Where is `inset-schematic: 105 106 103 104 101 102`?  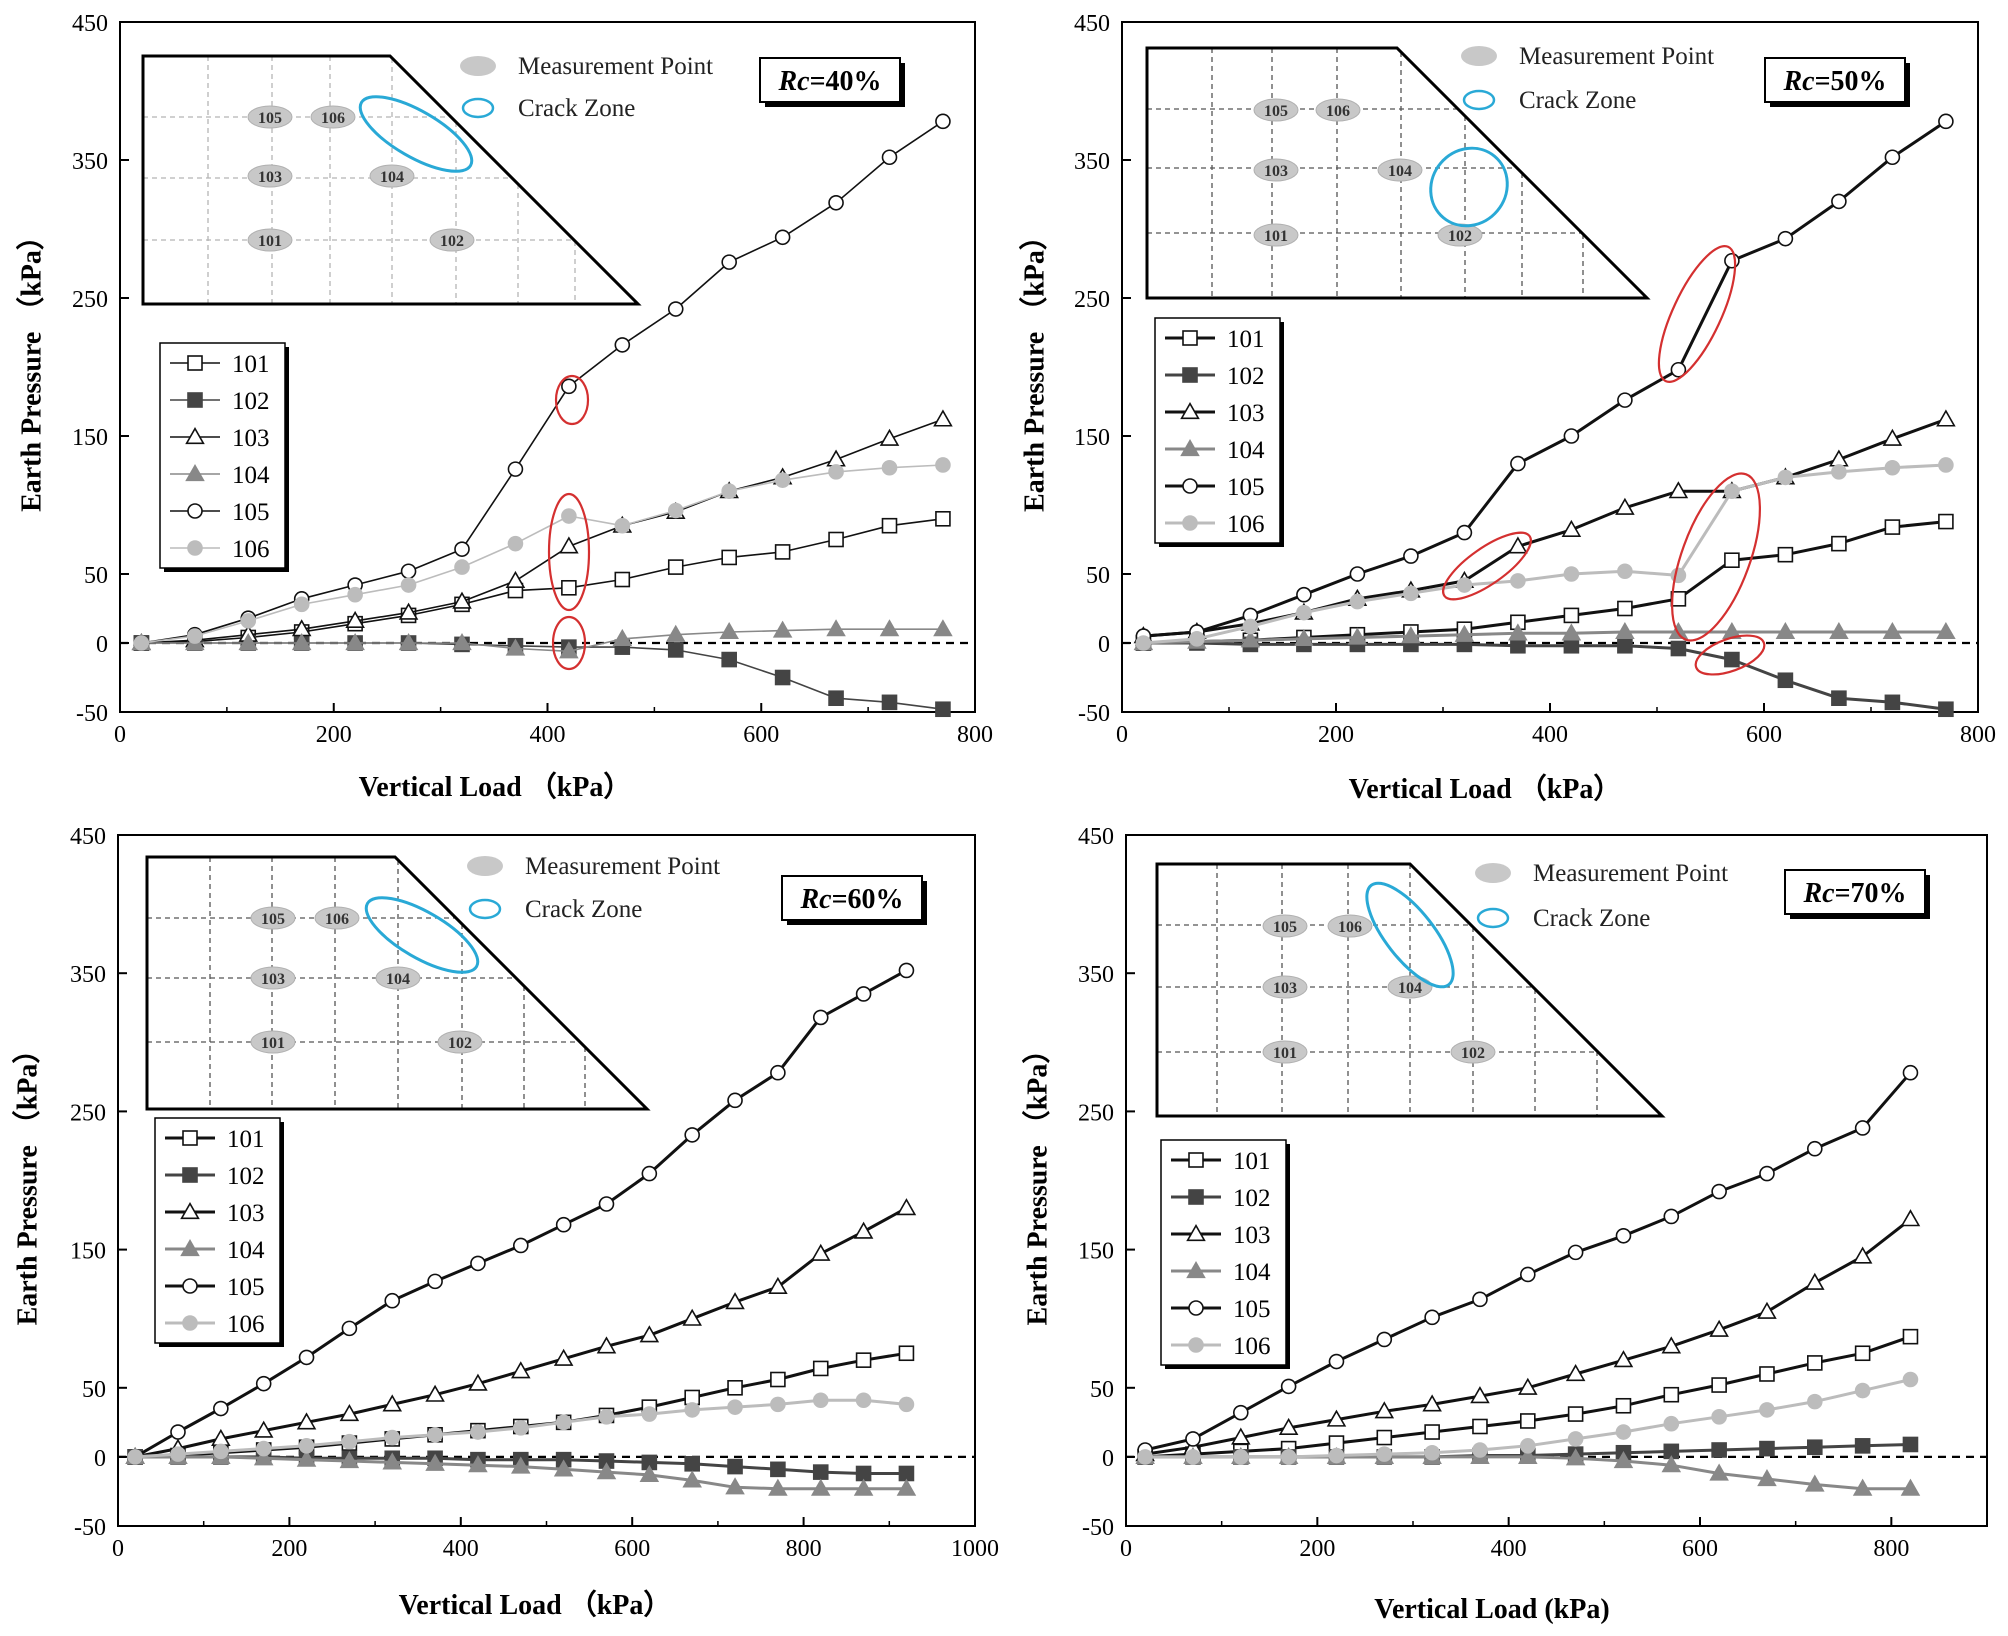 inset-schematic: 105 106 103 104 101 102 is located at coordinates (1398, 173).